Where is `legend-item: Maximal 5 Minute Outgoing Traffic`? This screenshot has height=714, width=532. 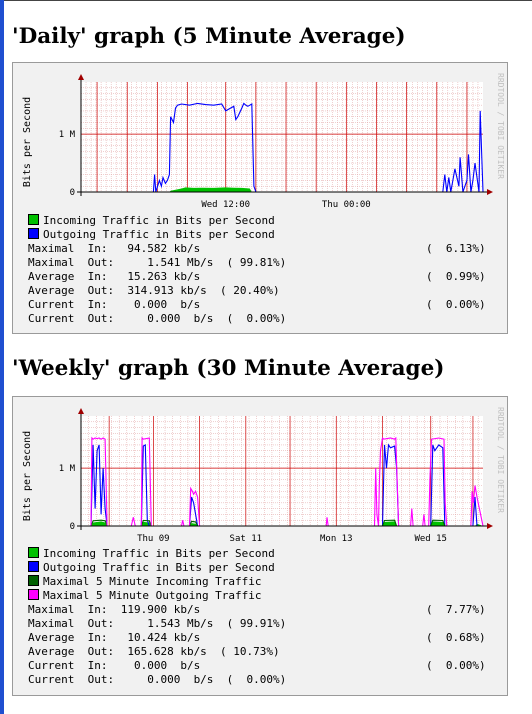 legend-item: Maximal 5 Minute Outgoing Traffic is located at coordinates (151, 596).